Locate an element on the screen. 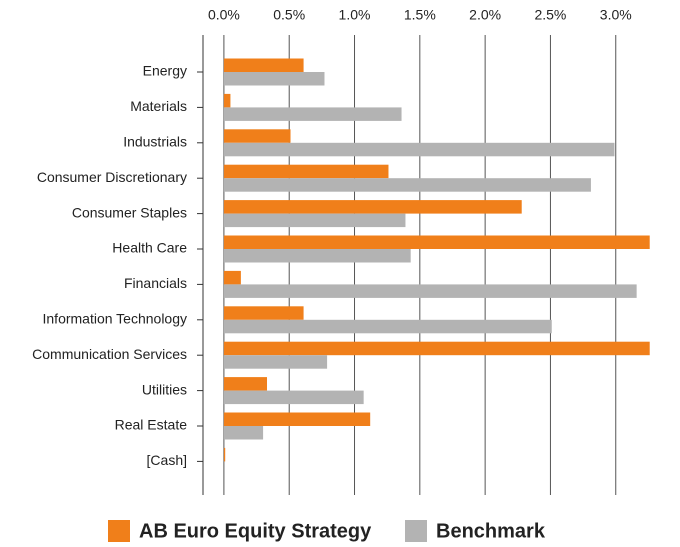  y-tick-label: Real Estate is located at coordinates (151, 425).